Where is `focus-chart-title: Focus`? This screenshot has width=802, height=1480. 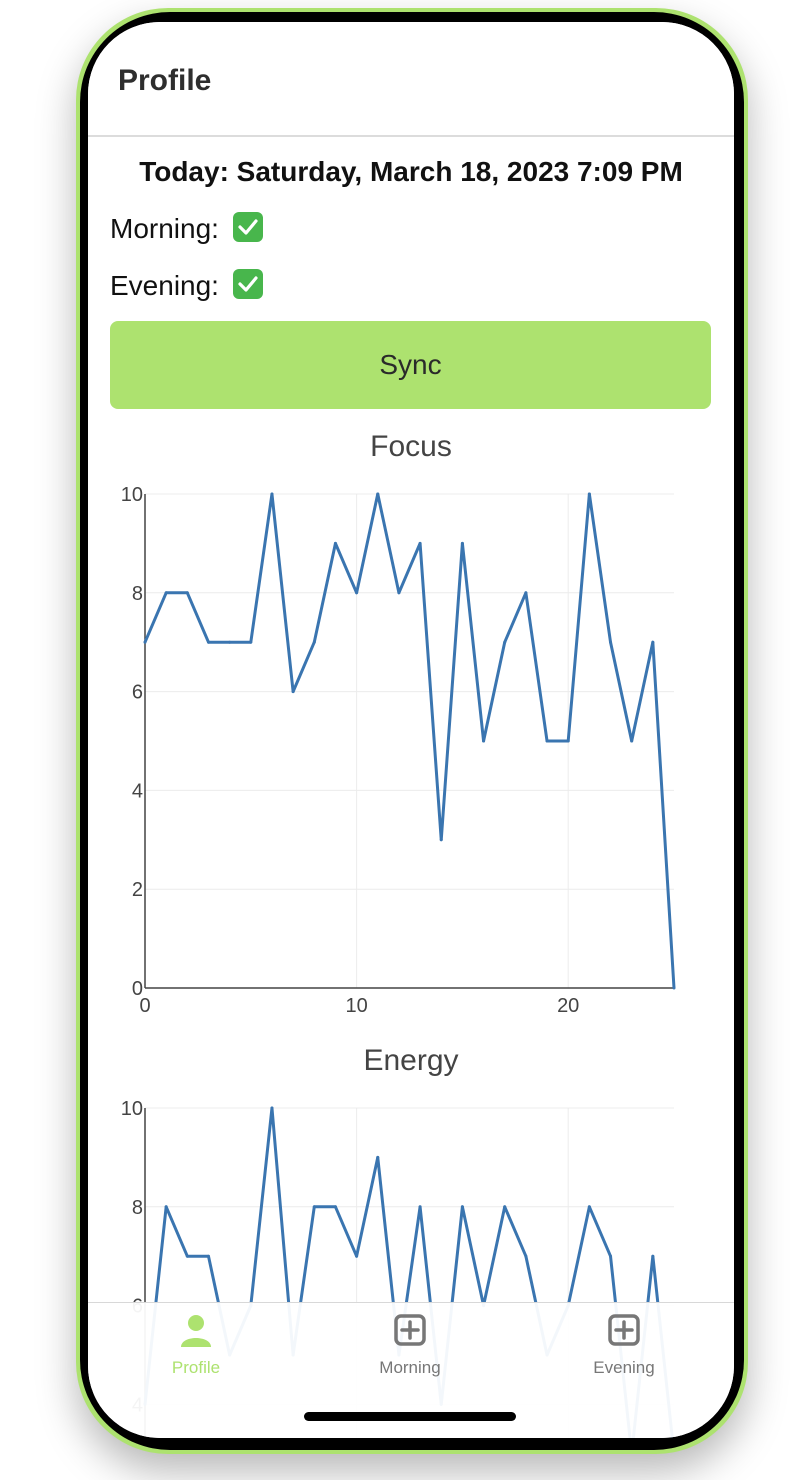 focus-chart-title: Focus is located at coordinates (411, 446).